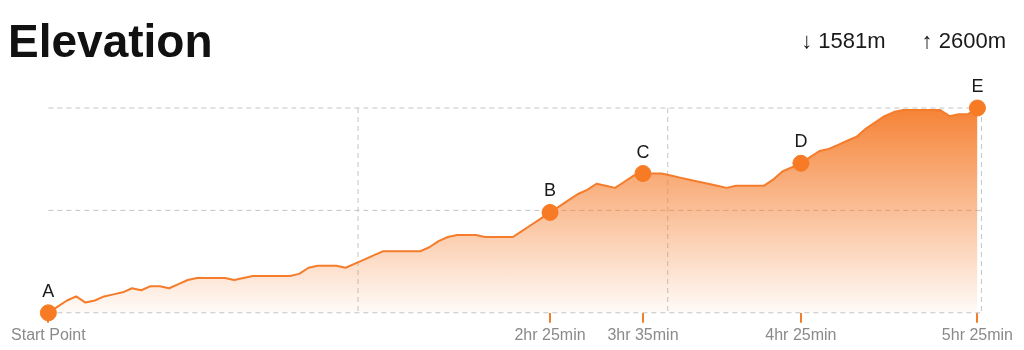 This screenshot has width=1024, height=350. What do you see at coordinates (110, 41) in the screenshot?
I see `chart-title: Elevation` at bounding box center [110, 41].